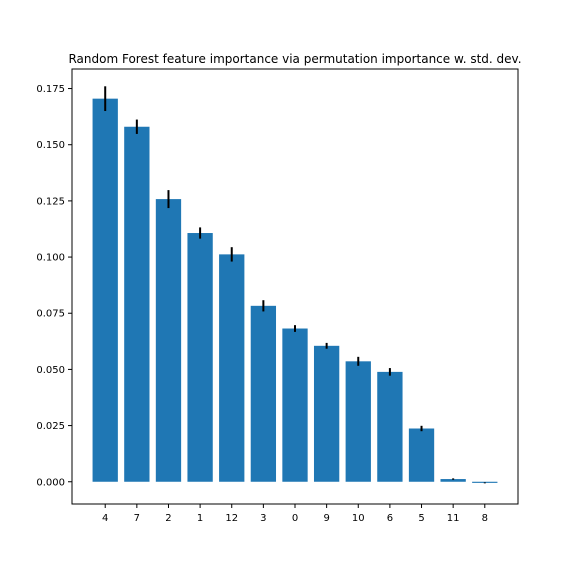 Image resolution: width=576 pixels, height=576 pixels. I want to click on y-tick-label: 0.050, so click(50, 370).